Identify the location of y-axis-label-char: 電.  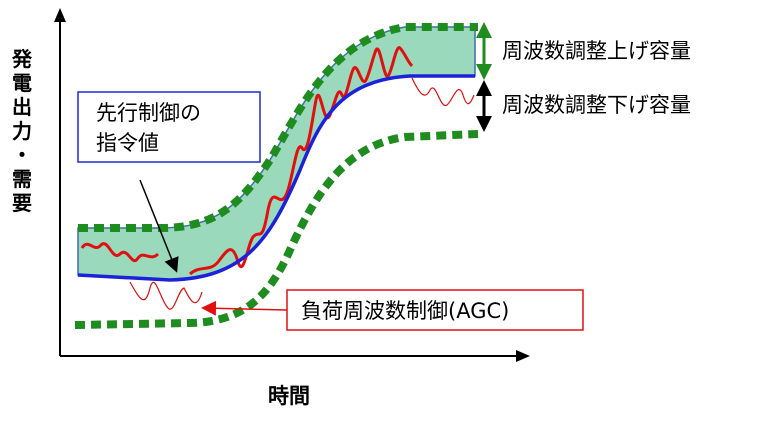
(22, 83).